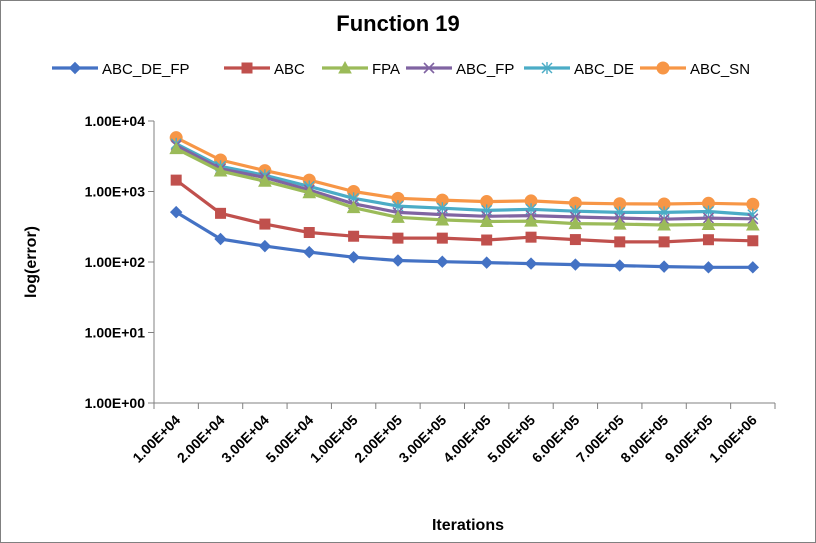  What do you see at coordinates (485, 69) in the screenshot?
I see `legend-label-abc-fp: ABC_FP` at bounding box center [485, 69].